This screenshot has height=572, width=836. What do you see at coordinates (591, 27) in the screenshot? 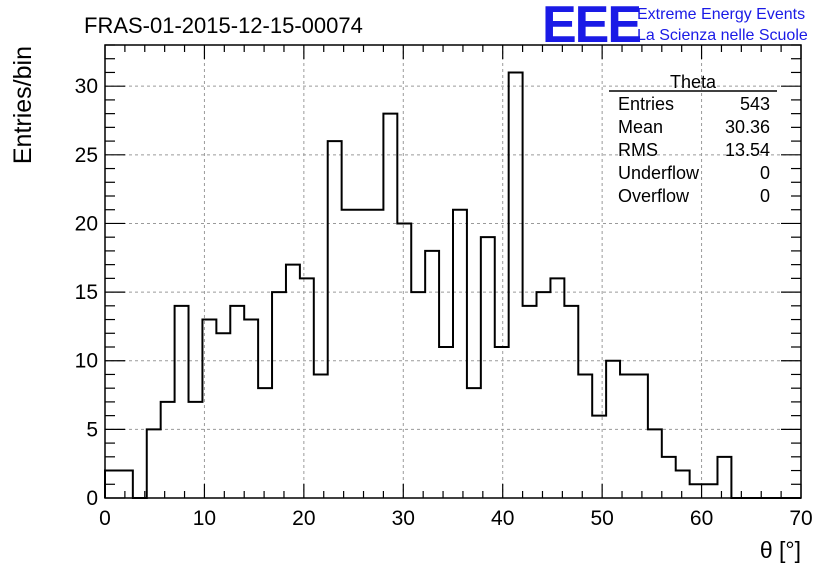
I see `eee-logo: EEE` at bounding box center [591, 27].